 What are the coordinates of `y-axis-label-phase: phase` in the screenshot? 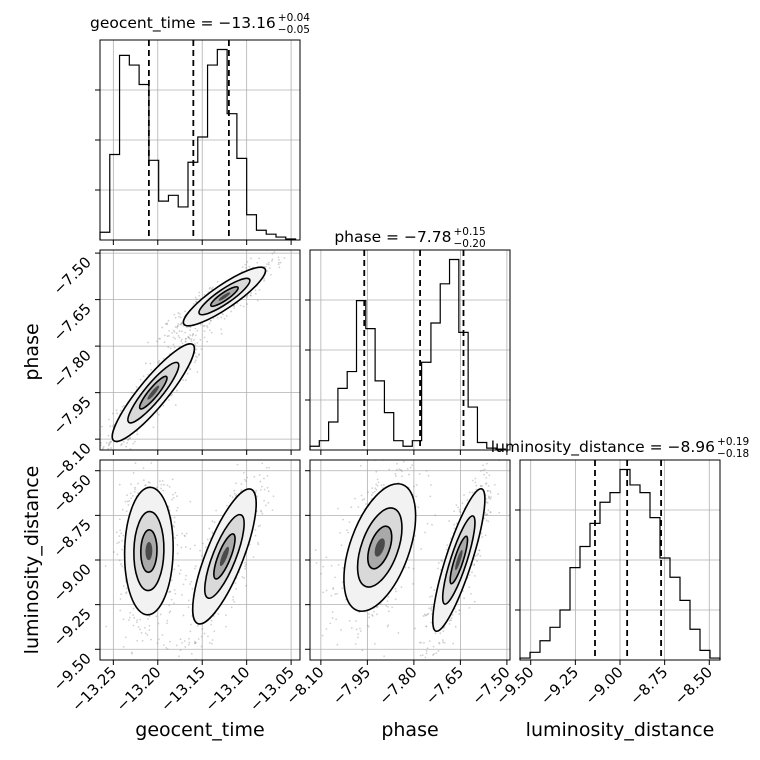 It's located at (32, 351).